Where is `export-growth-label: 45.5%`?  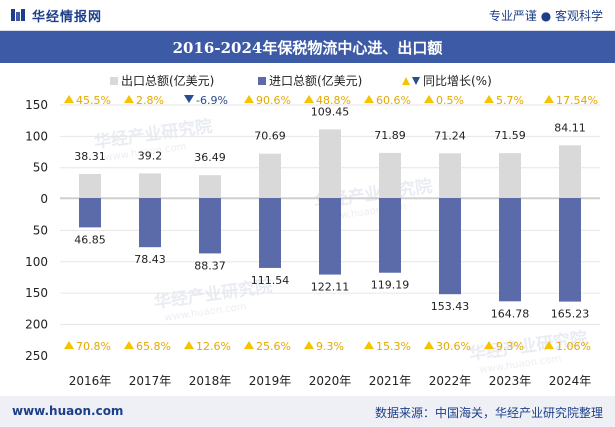 export-growth-label: 45.5% is located at coordinates (93, 100).